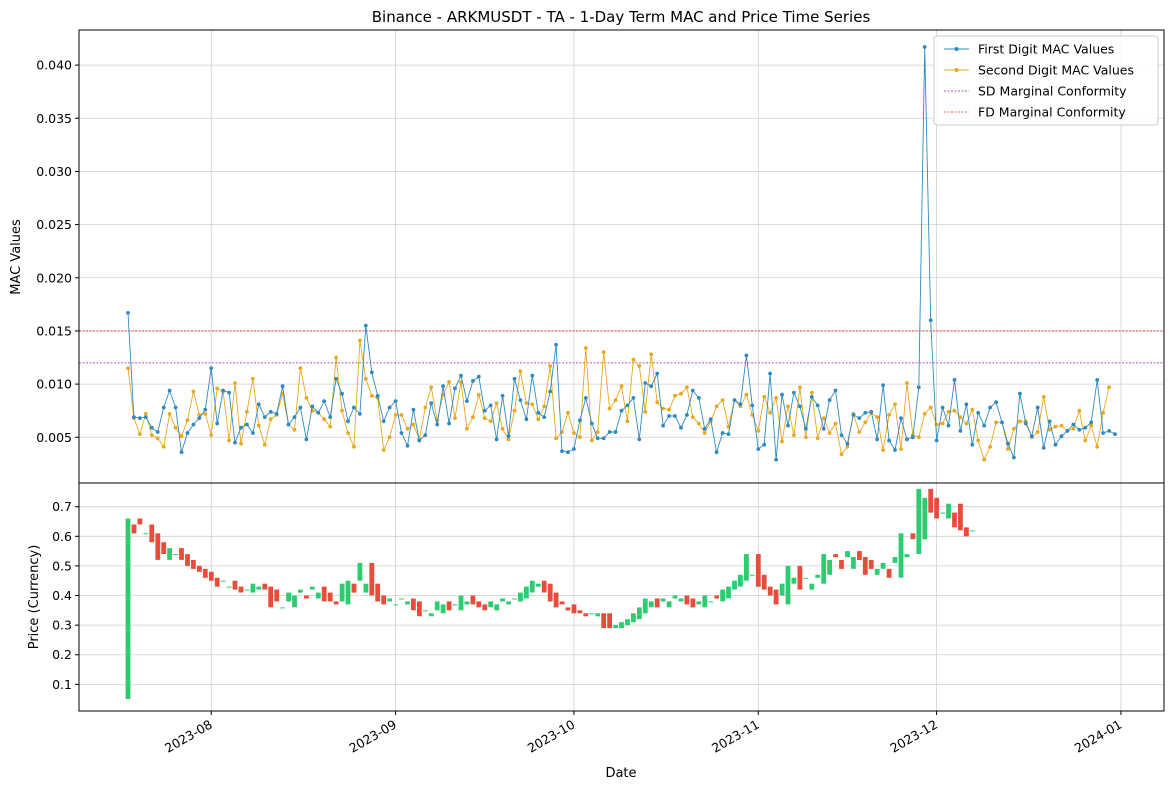  Describe the element at coordinates (34, 597) in the screenshot. I see `price-y-axis-label: Price (Currency)` at that location.